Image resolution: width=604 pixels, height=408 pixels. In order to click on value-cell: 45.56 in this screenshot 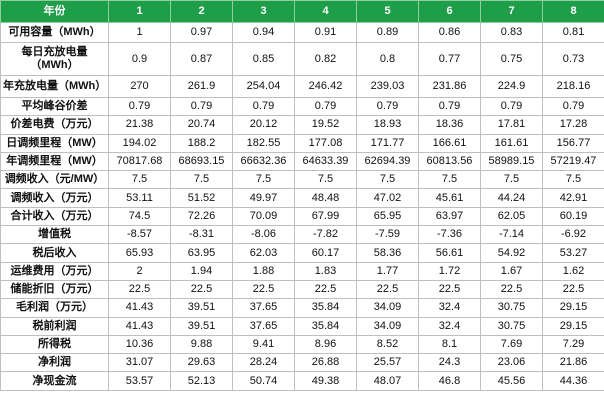, I will do `click(511, 381)`.